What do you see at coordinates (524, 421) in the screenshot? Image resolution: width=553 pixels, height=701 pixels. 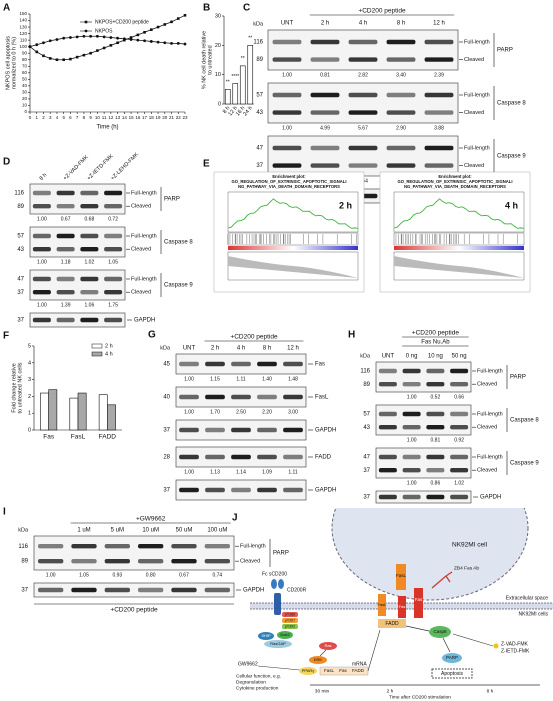 I see `protein-label: Caspase 8` at bounding box center [524, 421].